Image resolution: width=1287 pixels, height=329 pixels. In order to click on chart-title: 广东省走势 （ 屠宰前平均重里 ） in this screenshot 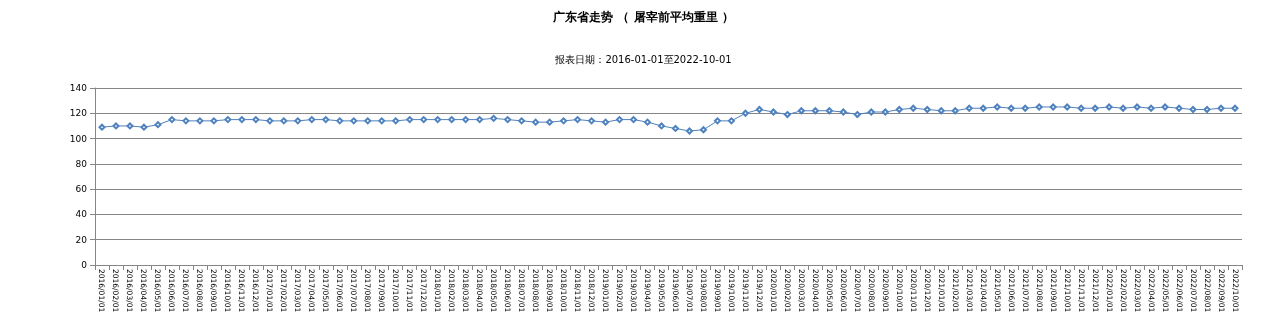, I will do `click(643, 17)`.